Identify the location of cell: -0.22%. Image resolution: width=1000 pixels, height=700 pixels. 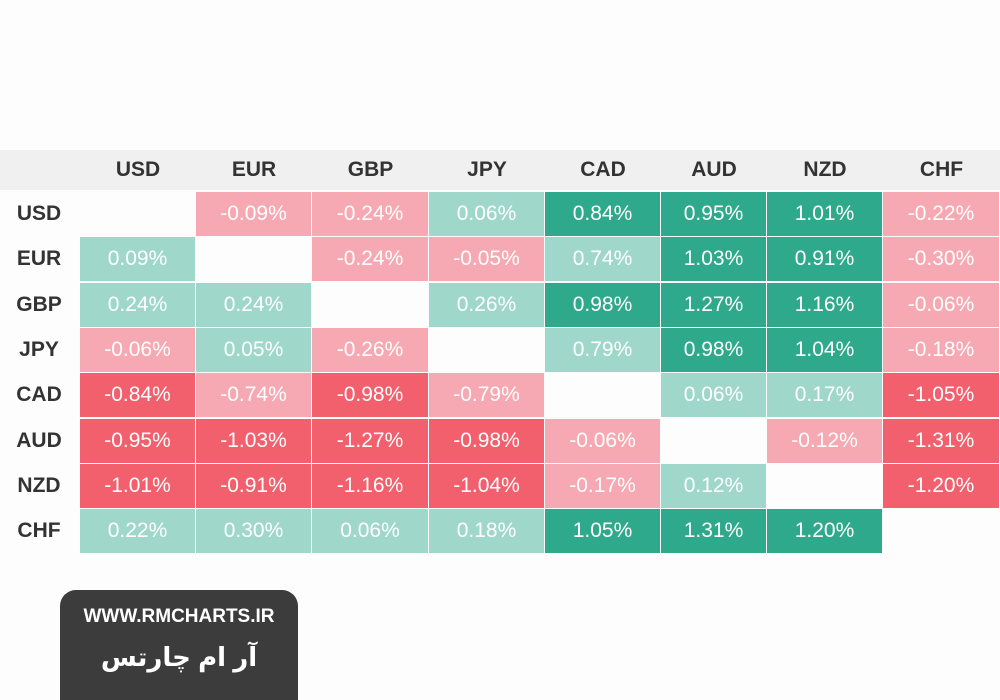
(941, 214).